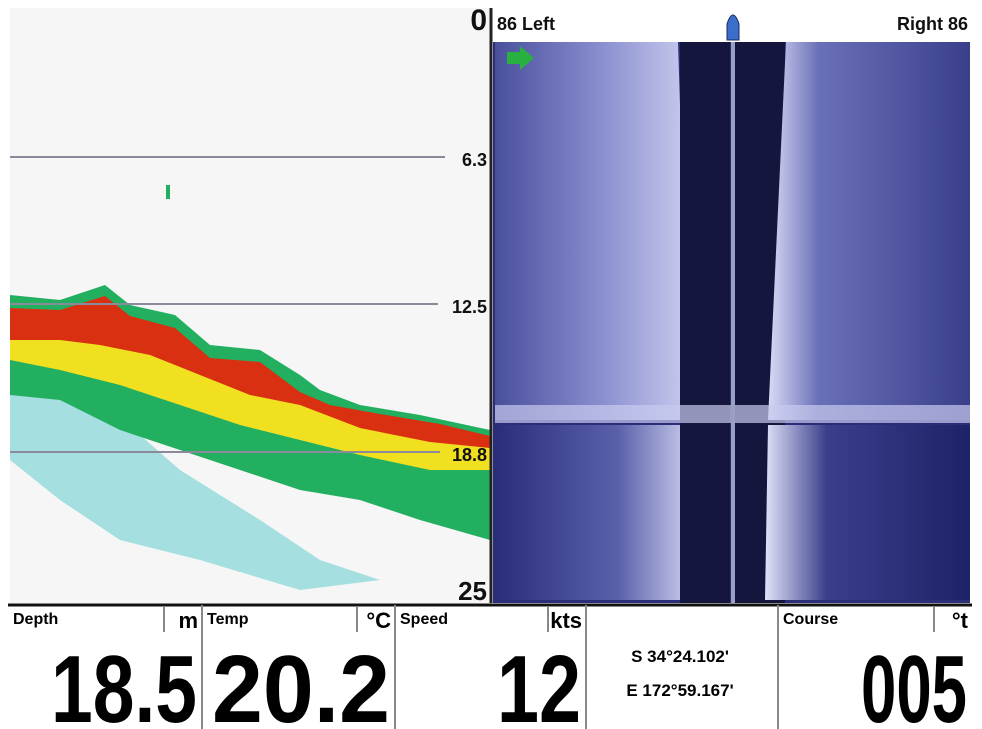  I want to click on center-line, so click(733, 322).